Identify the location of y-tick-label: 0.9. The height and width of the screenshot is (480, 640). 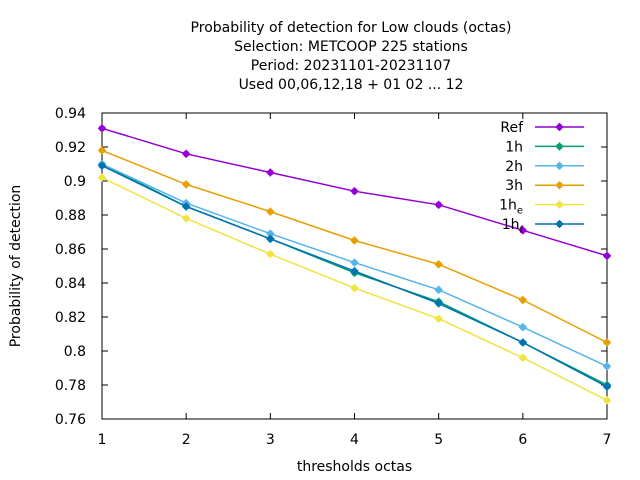
(75, 182).